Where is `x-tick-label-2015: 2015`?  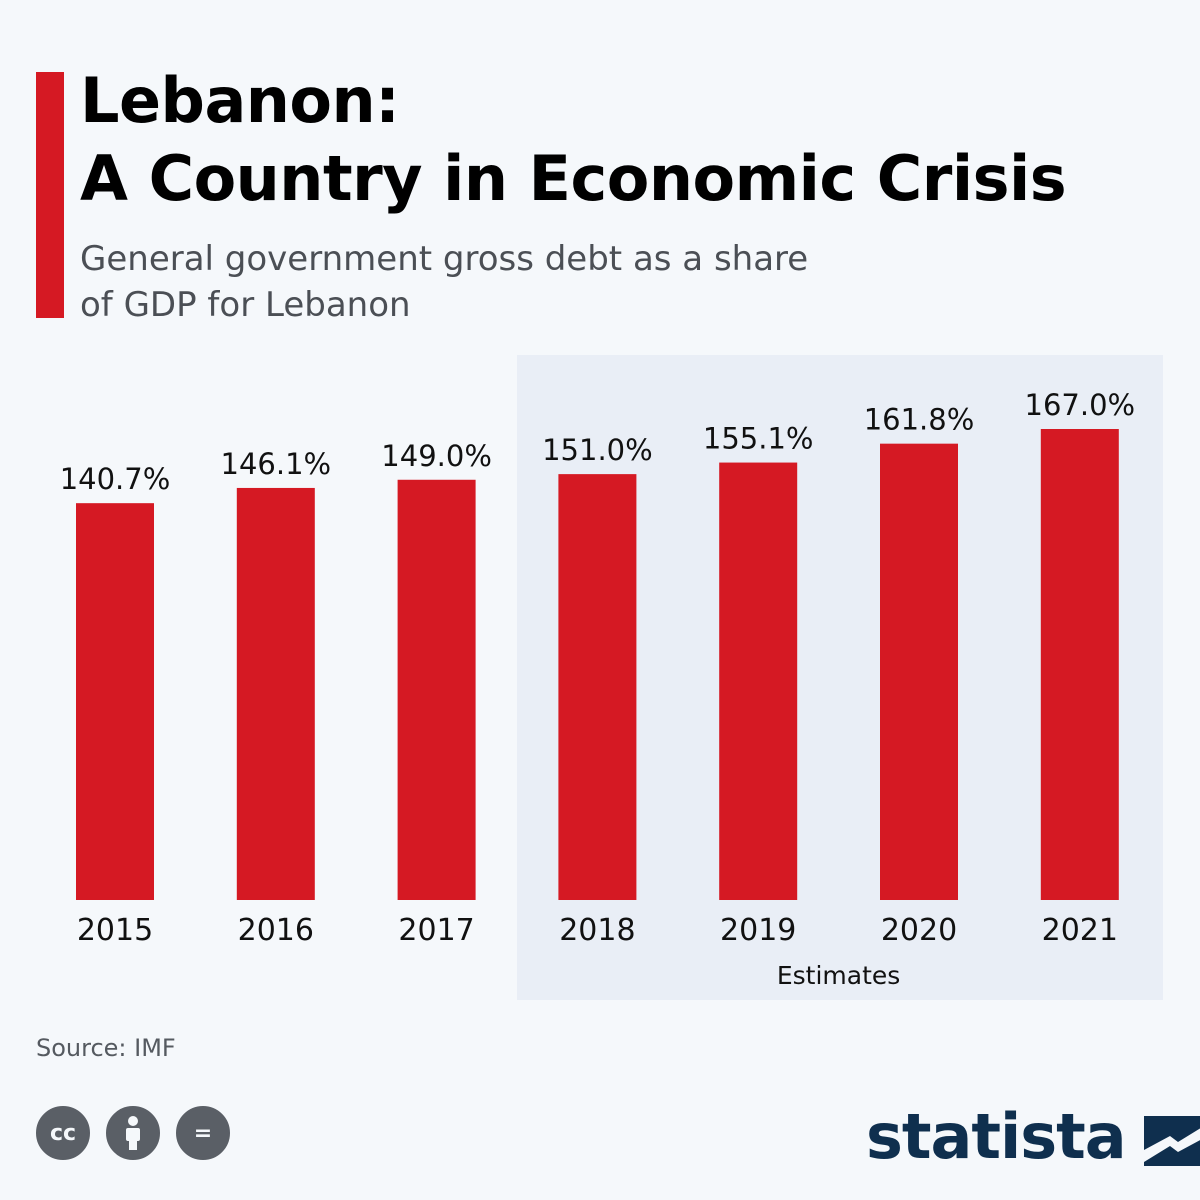 x-tick-label-2015: 2015 is located at coordinates (115, 930).